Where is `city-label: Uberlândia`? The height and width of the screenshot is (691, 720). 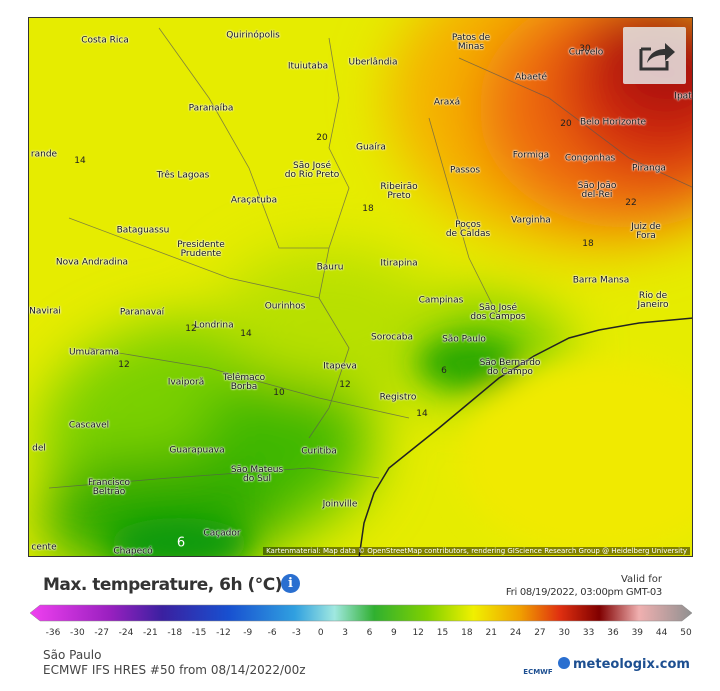 city-label: Uberlândia is located at coordinates (373, 62).